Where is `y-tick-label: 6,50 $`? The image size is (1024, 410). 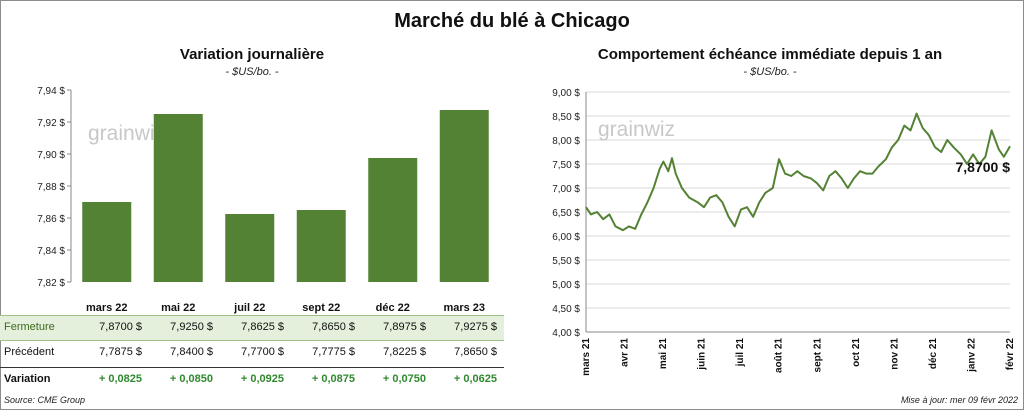 y-tick-label: 6,50 $ is located at coordinates (566, 213).